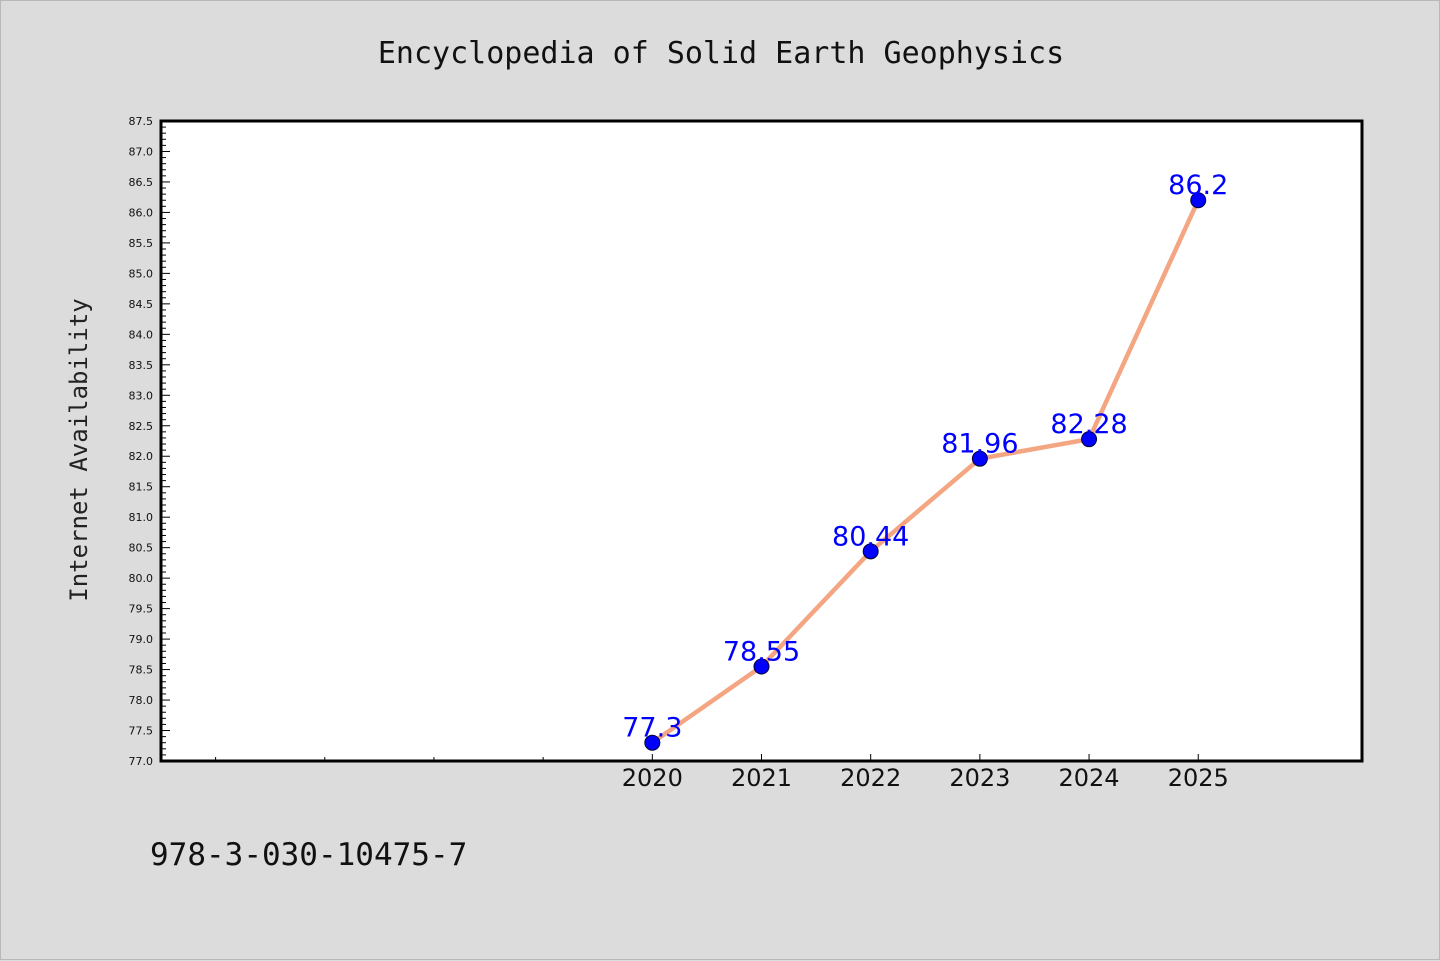 The height and width of the screenshot is (961, 1440). Describe the element at coordinates (79, 449) in the screenshot. I see `y-axis-label: Internet Availability` at that location.